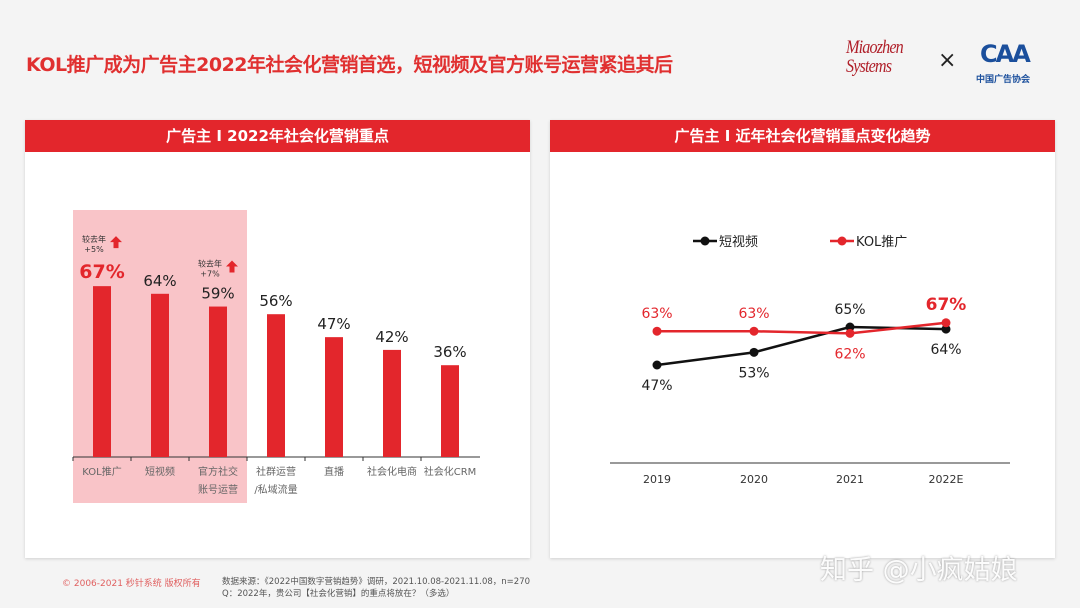  Describe the element at coordinates (946, 479) in the screenshot. I see `x-tick-label: 2022E` at that location.